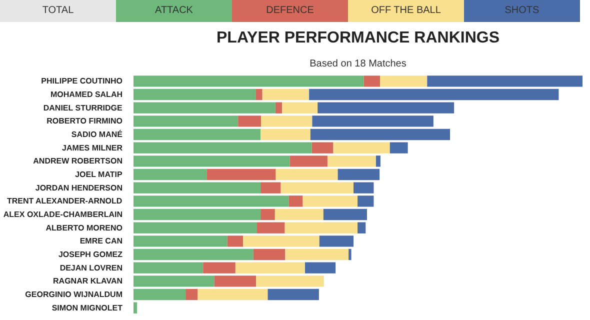 This screenshot has height=320, width=590. What do you see at coordinates (87, 307) in the screenshot?
I see `y-tick-label: SIMON MIGNOLET` at bounding box center [87, 307].